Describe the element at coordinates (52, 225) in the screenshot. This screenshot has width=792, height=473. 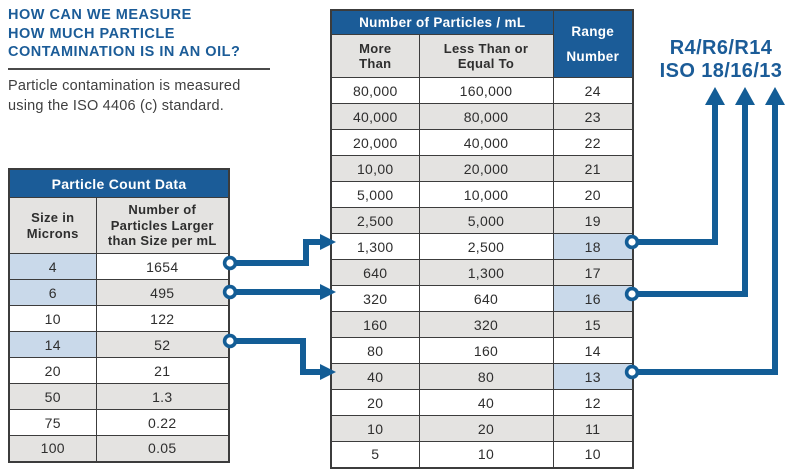
I see `size-in-microns-header: Size in Microns` at that location.